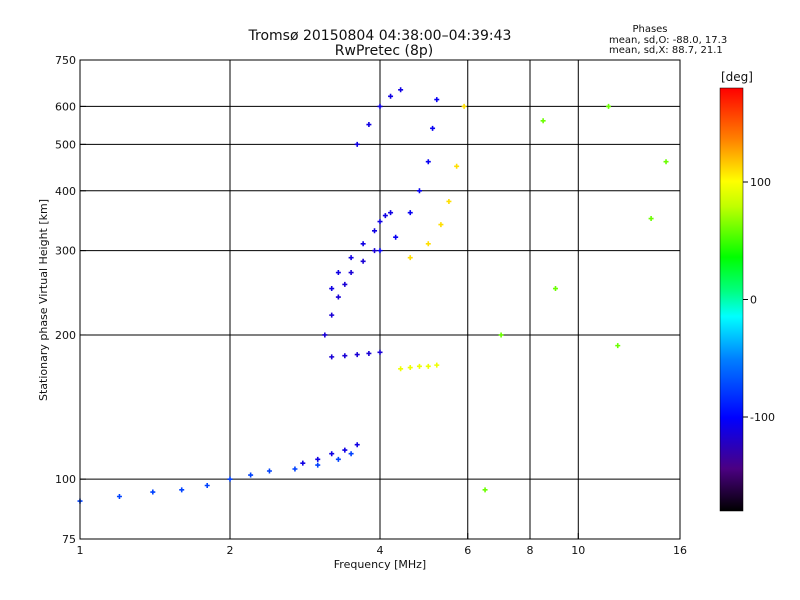 This screenshot has width=800, height=600. Describe the element at coordinates (65, 479) in the screenshot. I see `y-tick-label: 100` at that location.